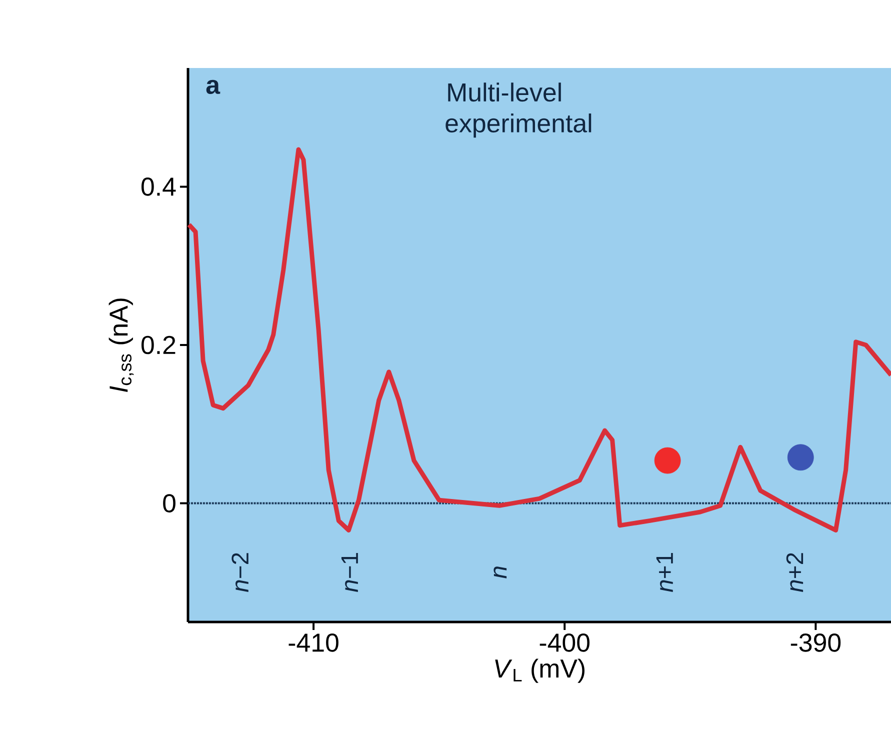 The image size is (891, 735). What do you see at coordinates (539, 670) in the screenshot?
I see `x-axis-title: V$_{L}$ (mV)` at bounding box center [539, 670].